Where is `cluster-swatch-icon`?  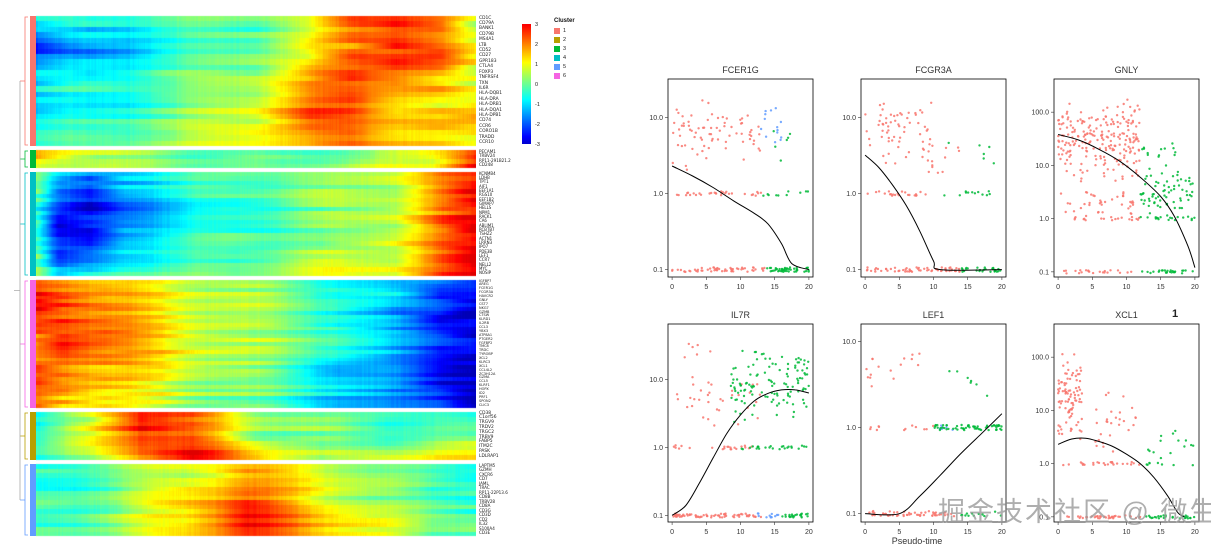 cluster-swatch-icon is located at coordinates (557, 30).